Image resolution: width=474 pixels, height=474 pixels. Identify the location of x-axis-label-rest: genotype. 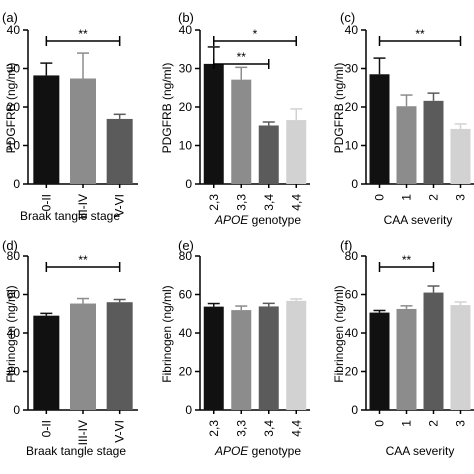
(274, 220).